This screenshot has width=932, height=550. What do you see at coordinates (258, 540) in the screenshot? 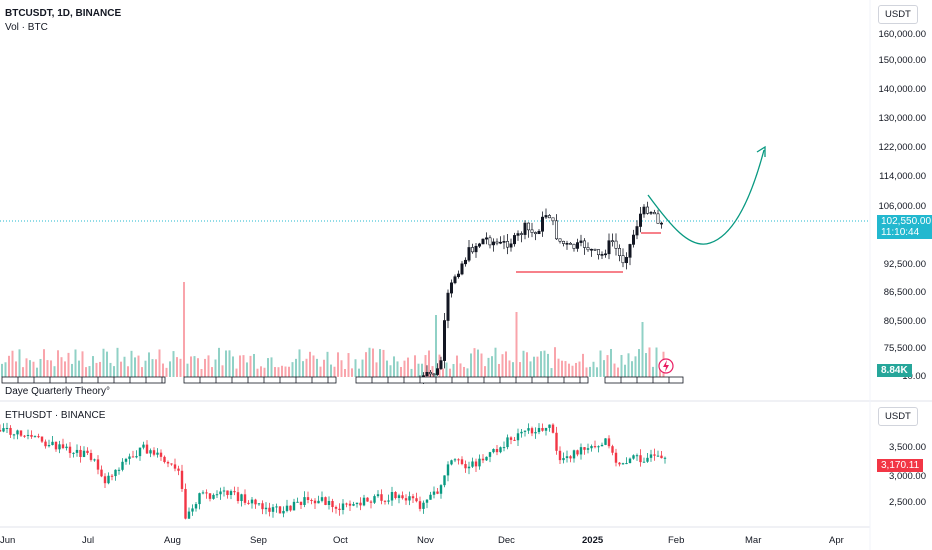
I see `time-axis-label: Sep` at bounding box center [258, 540].